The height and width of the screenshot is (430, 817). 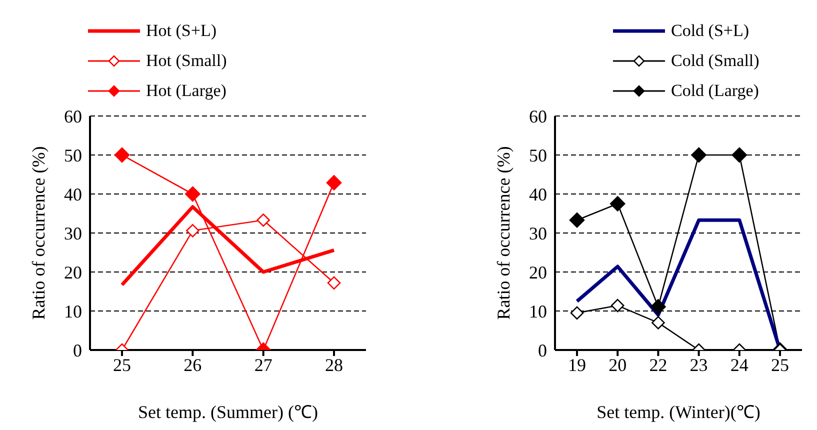 What do you see at coordinates (263, 364) in the screenshot?
I see `x-tick-label: 27` at bounding box center [263, 364].